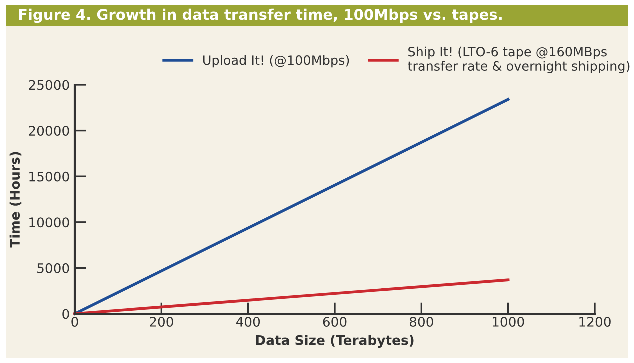  I want to click on x-tick-label: 600, so click(335, 322).